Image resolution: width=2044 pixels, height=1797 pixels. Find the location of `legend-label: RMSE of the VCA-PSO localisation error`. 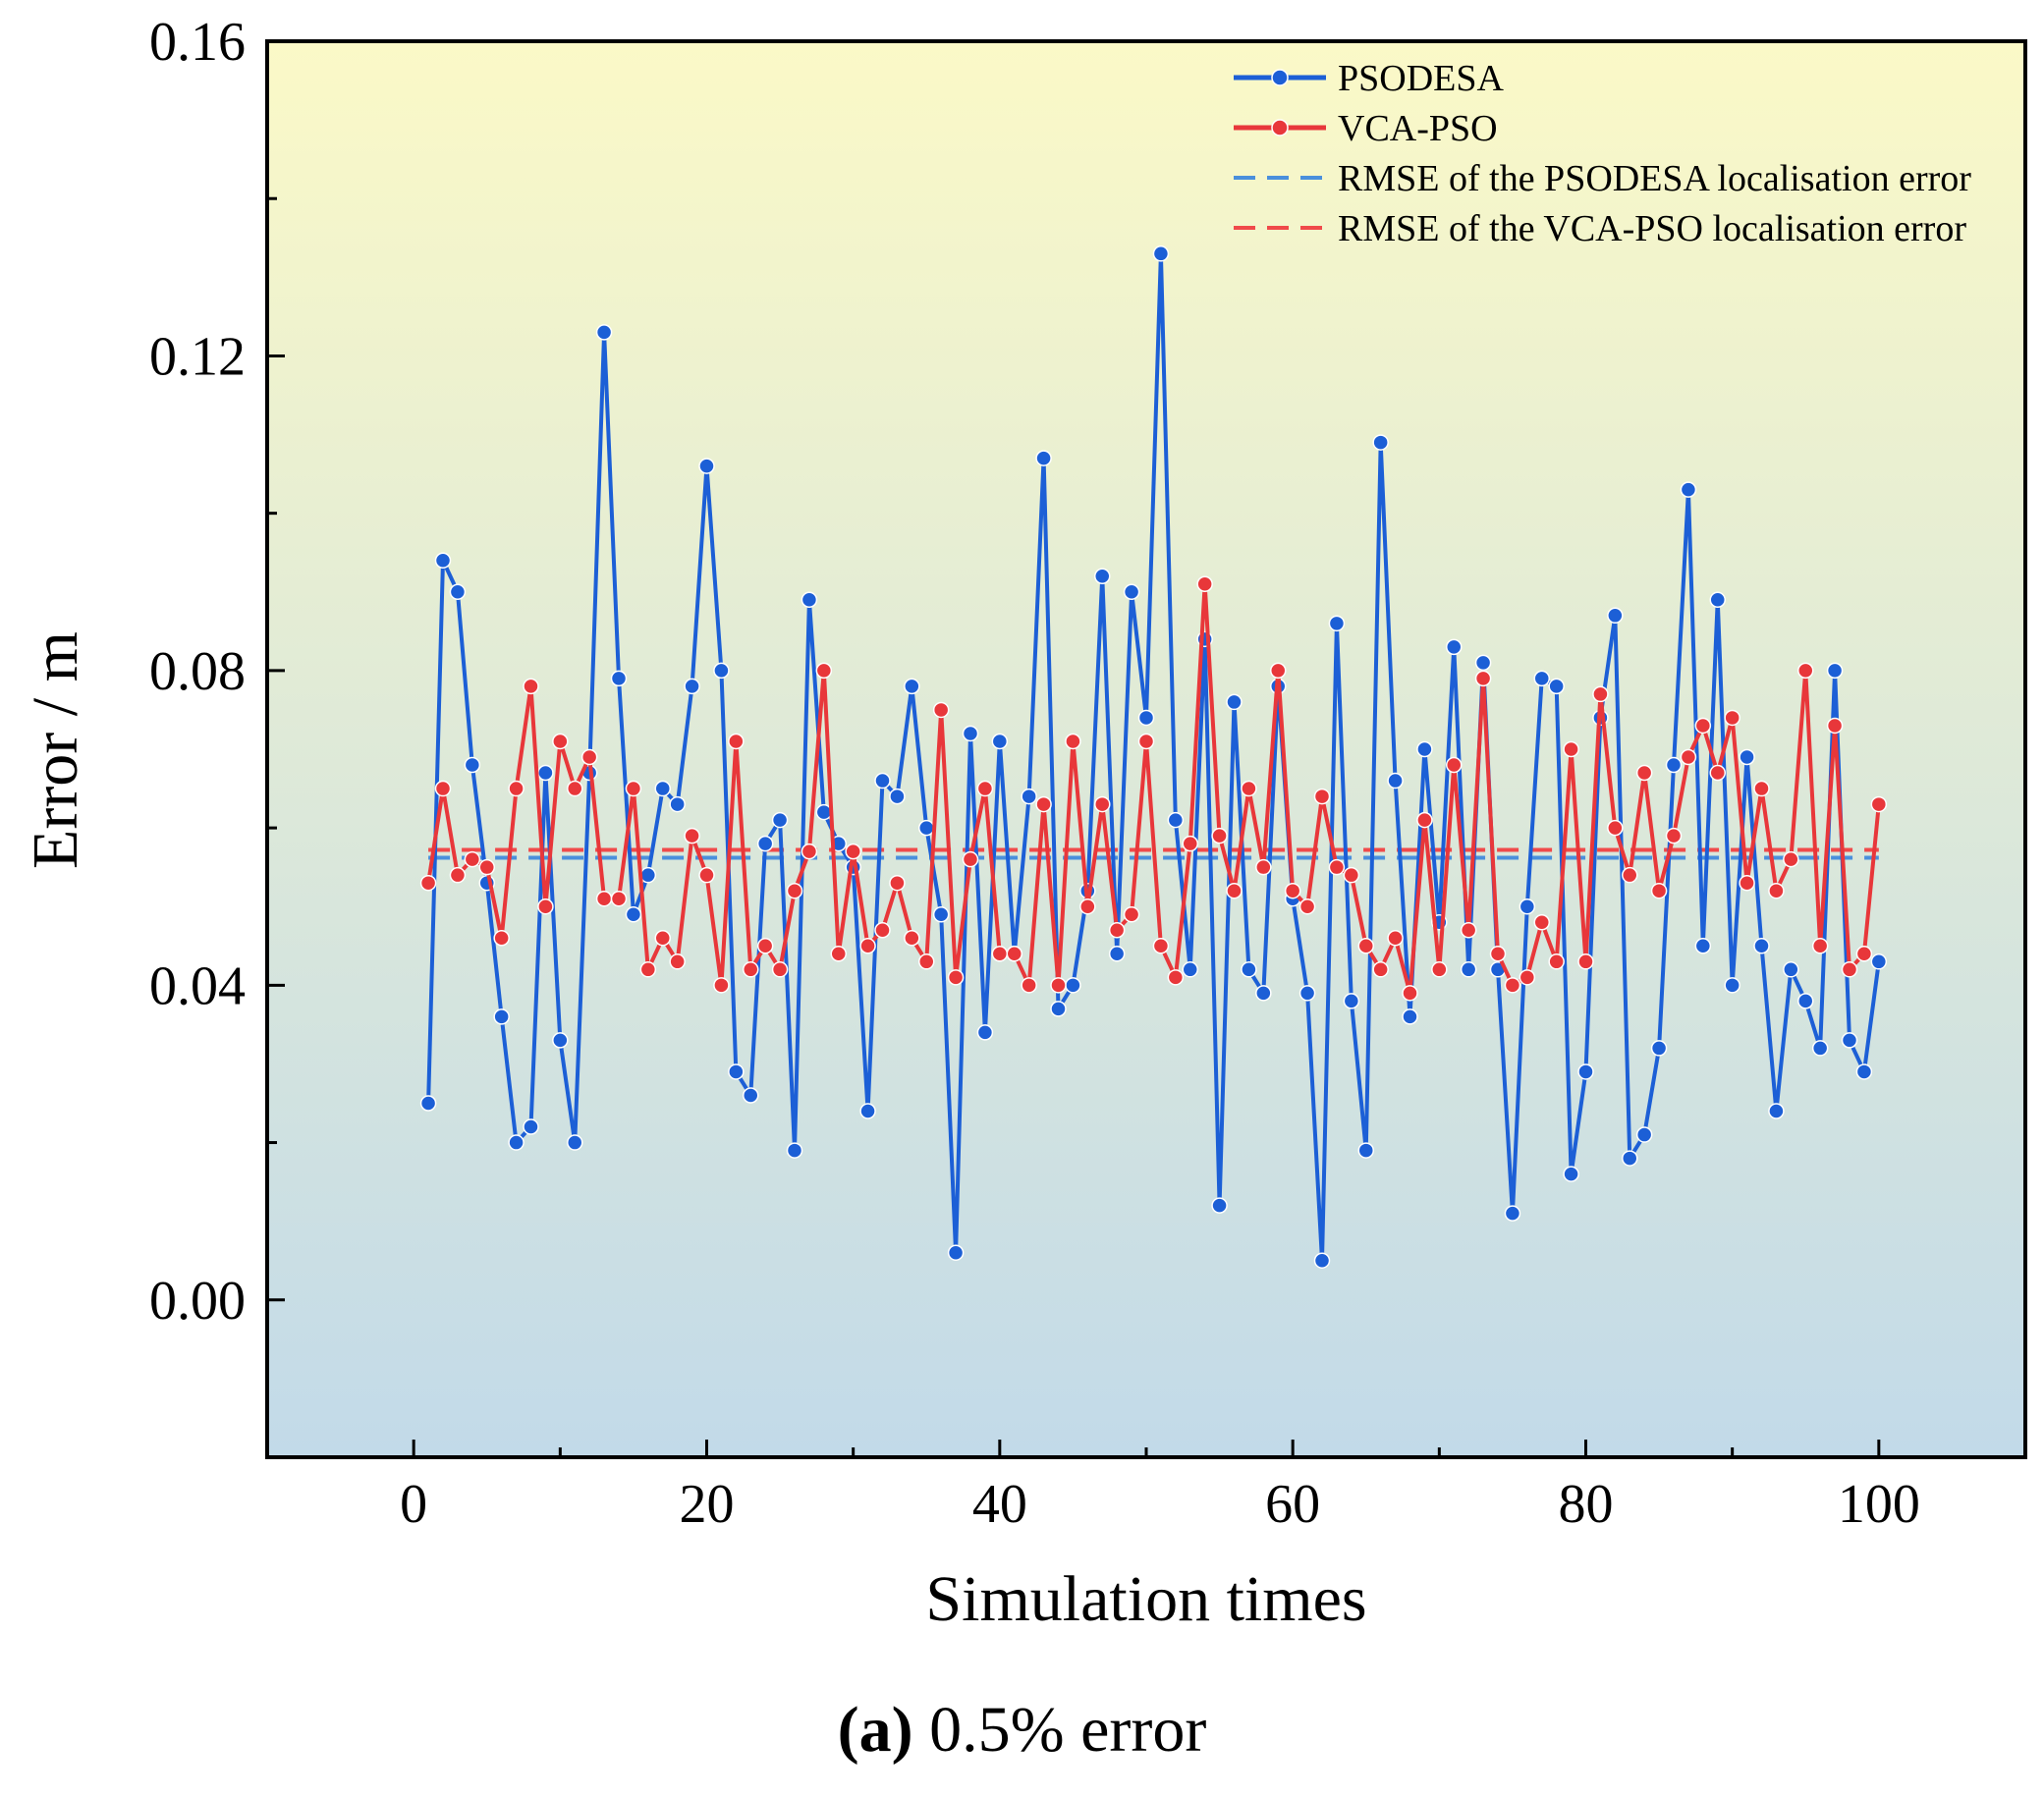

legend-label: RMSE of the VCA-PSO localisation error is located at coordinates (1652, 228).